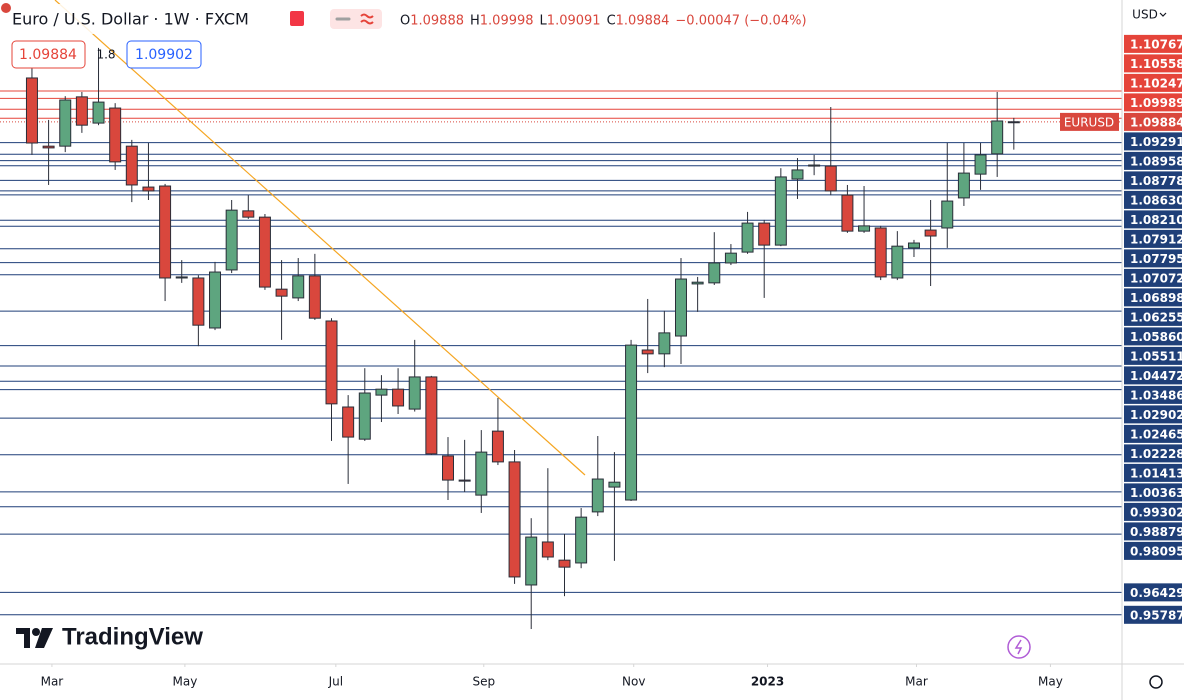 Image resolution: width=1184 pixels, height=700 pixels. Describe the element at coordinates (36, 632) in the screenshot. I see `logo-mark` at that location.